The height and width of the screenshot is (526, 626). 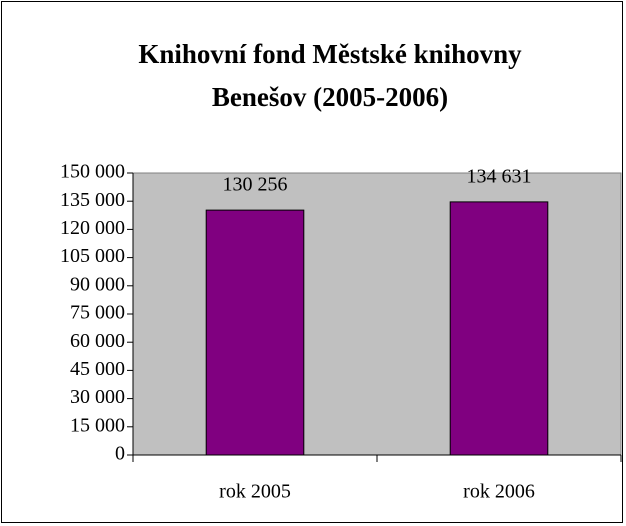 What do you see at coordinates (499, 176) in the screenshot?
I see `value-label: 134 631` at bounding box center [499, 176].